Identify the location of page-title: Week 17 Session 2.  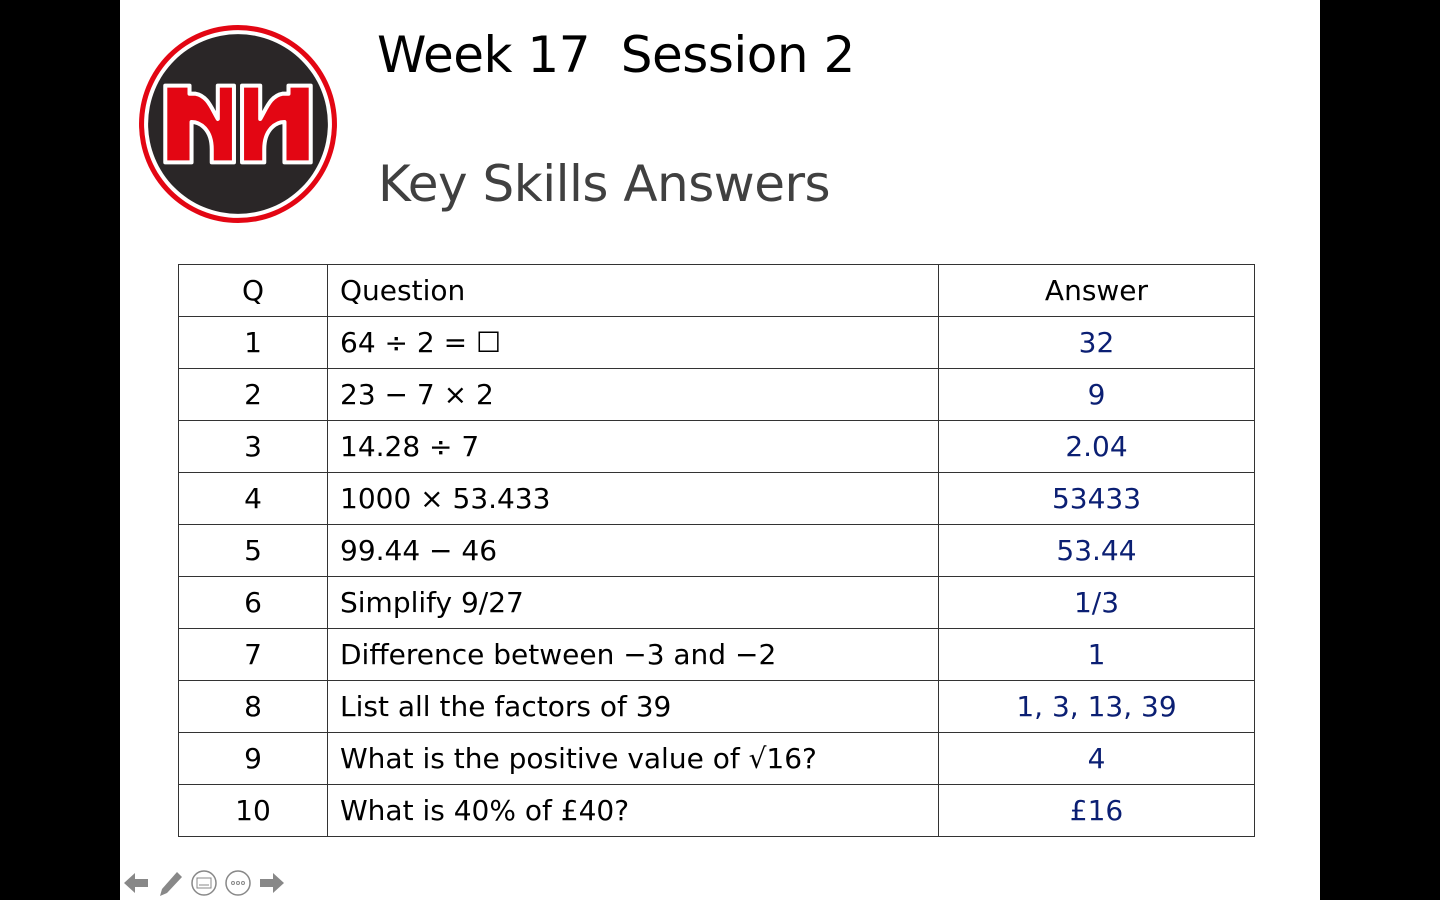
(616, 55).